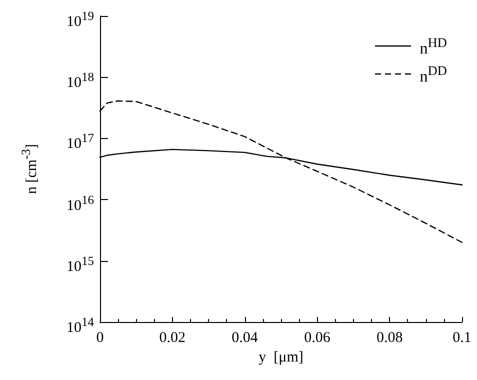  I want to click on x-tick-label: 0.04, so click(244, 338).